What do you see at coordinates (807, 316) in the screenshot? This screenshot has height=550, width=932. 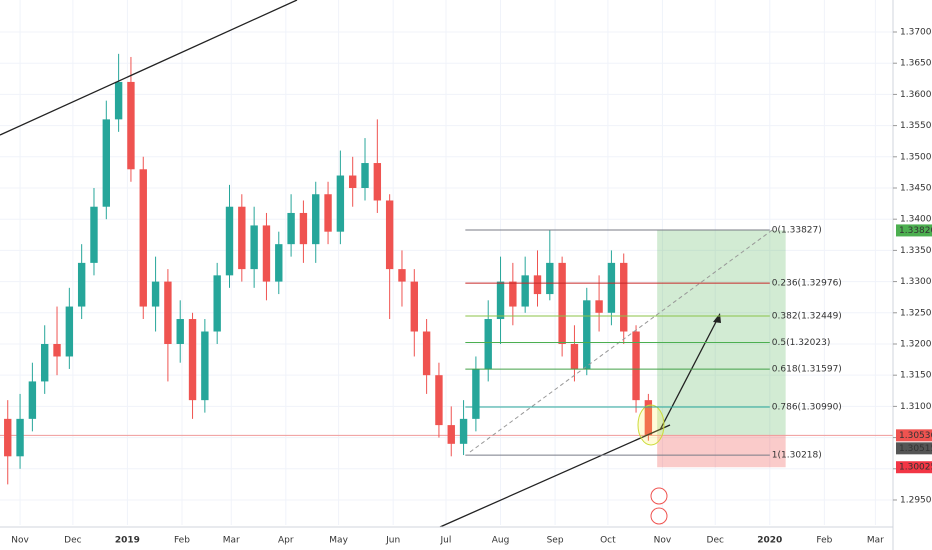 I see `fib-label: 0.382(1.32449)` at bounding box center [807, 316].